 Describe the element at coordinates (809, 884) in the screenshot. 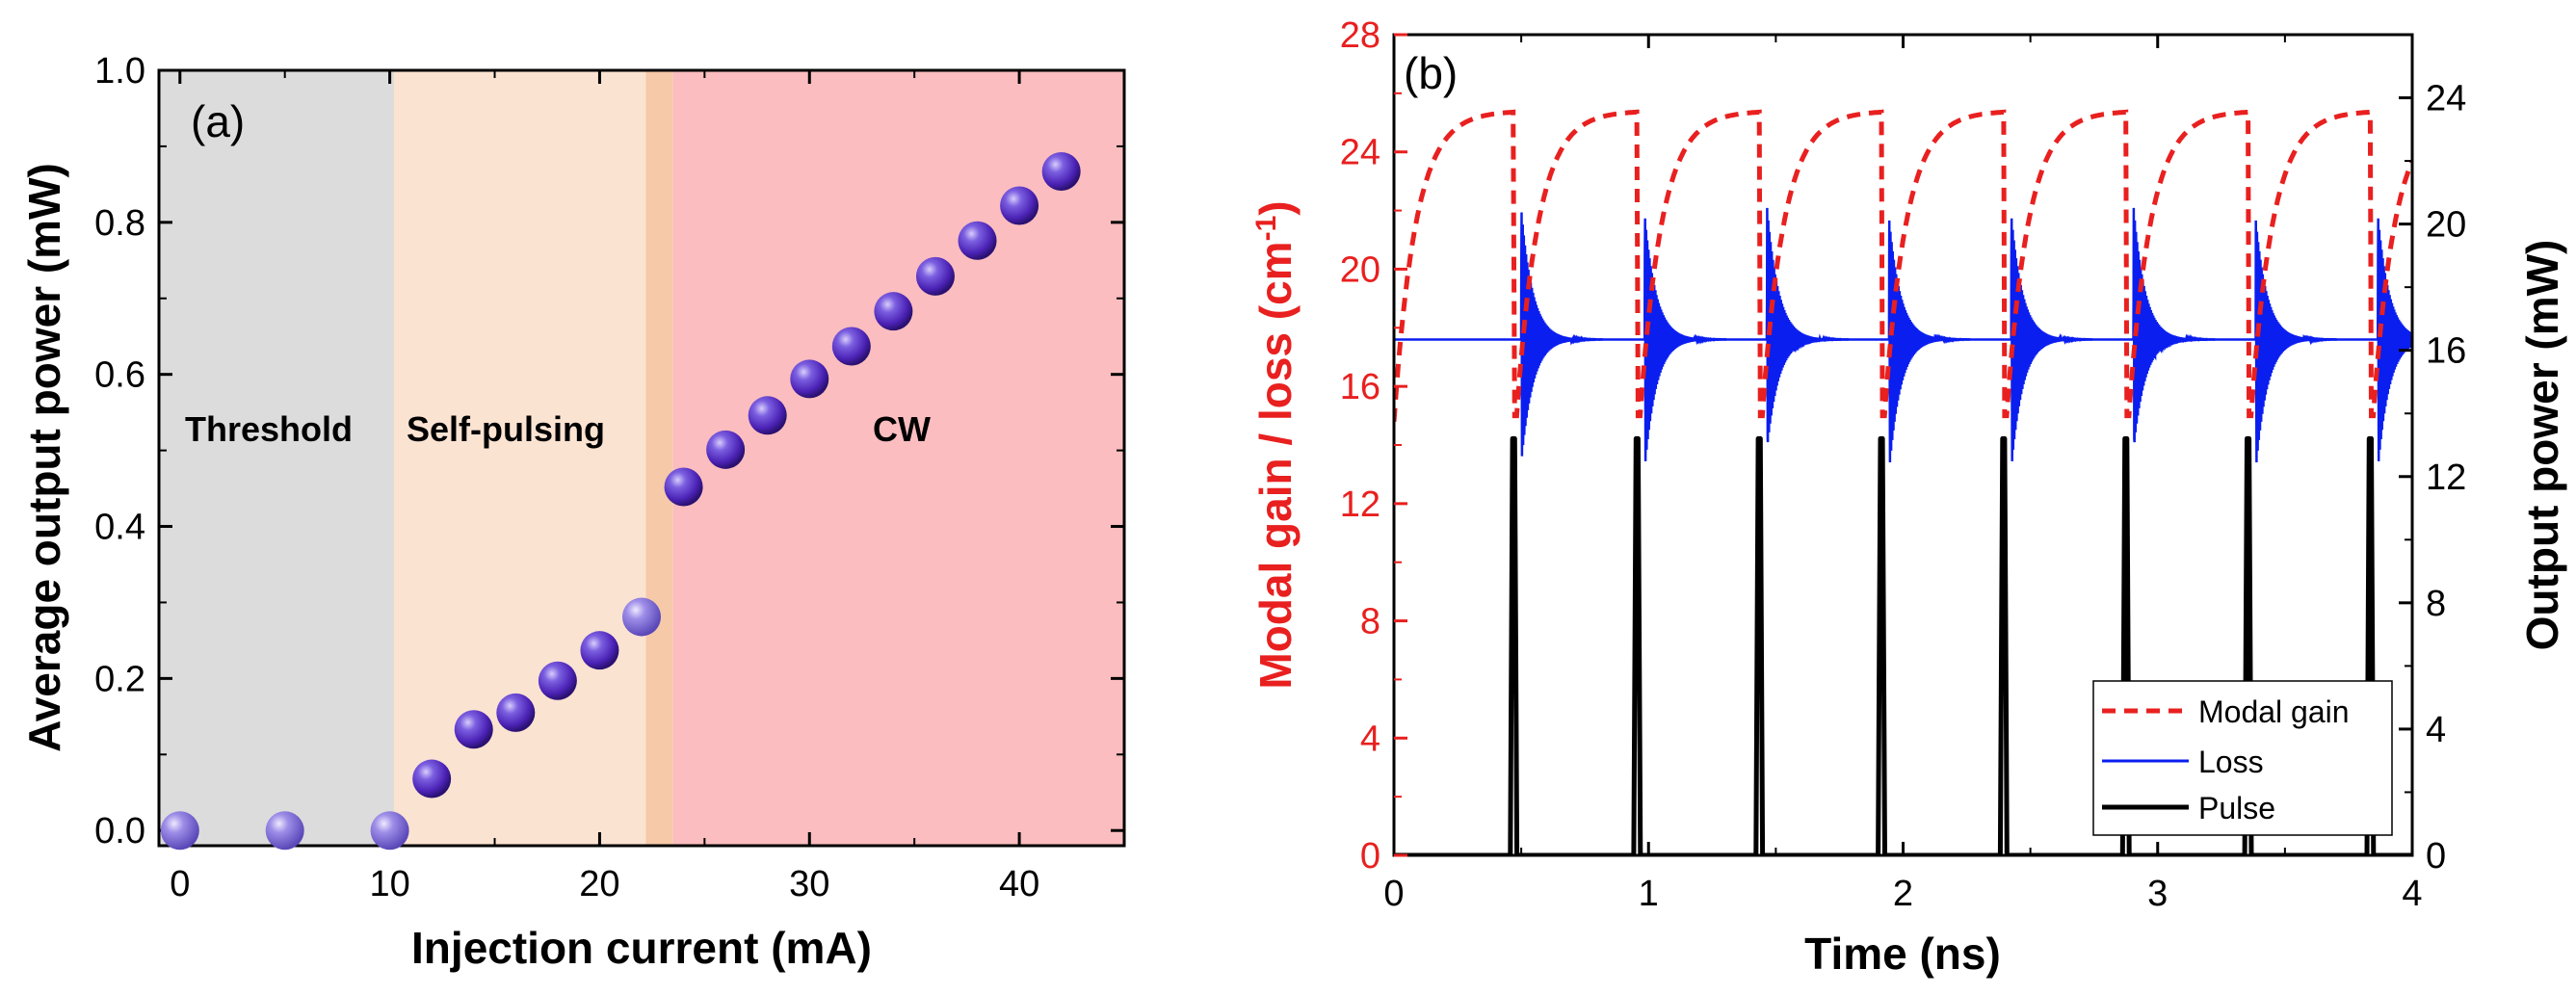

I see `x-tick-label: 30` at that location.